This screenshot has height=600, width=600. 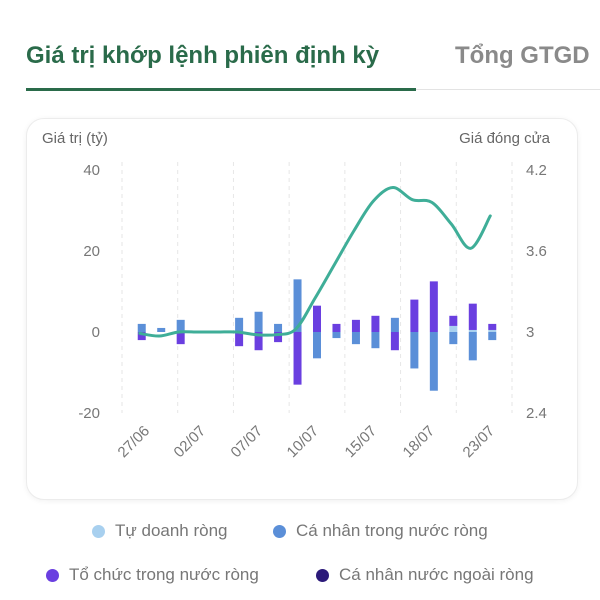 I want to click on x-tick-label: 27/06, so click(x=134, y=442).